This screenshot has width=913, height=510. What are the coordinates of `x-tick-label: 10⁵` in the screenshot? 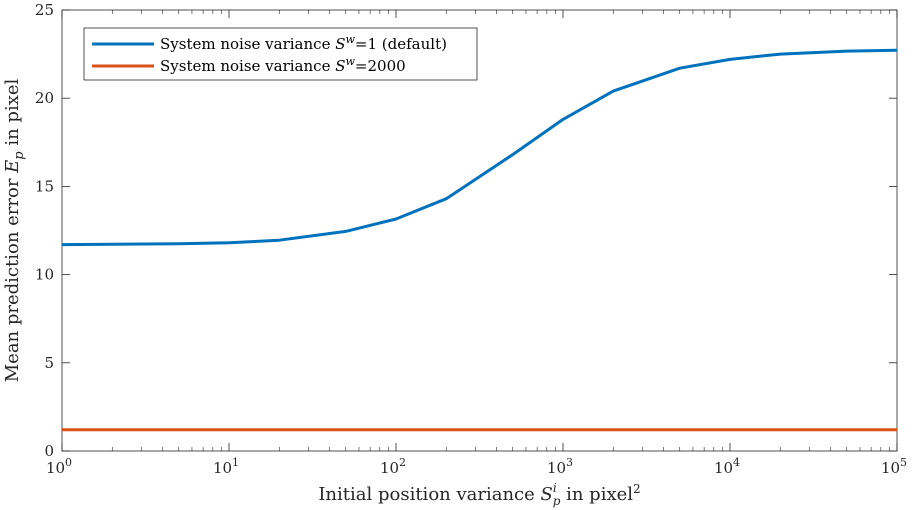 It's located at (894, 466).